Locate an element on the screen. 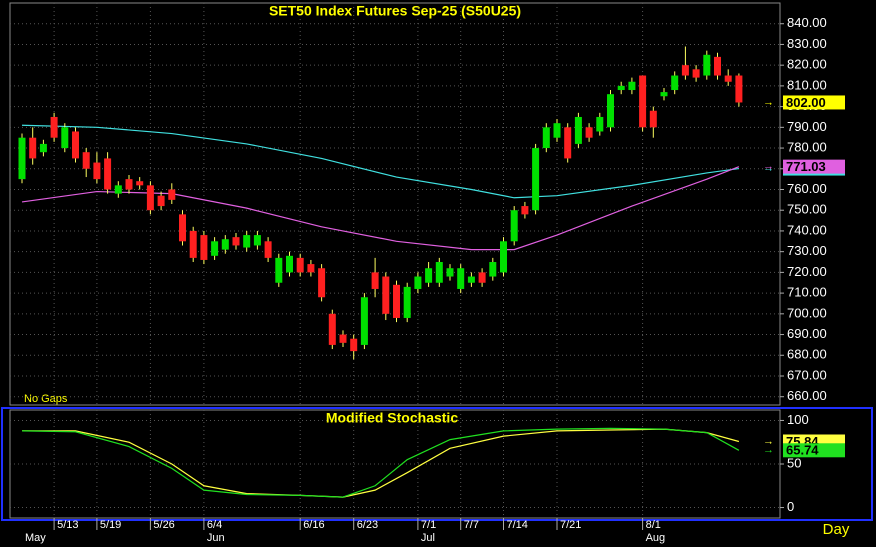 This screenshot has width=876, height=547. x-tick-label: 6/23 is located at coordinates (367, 525).